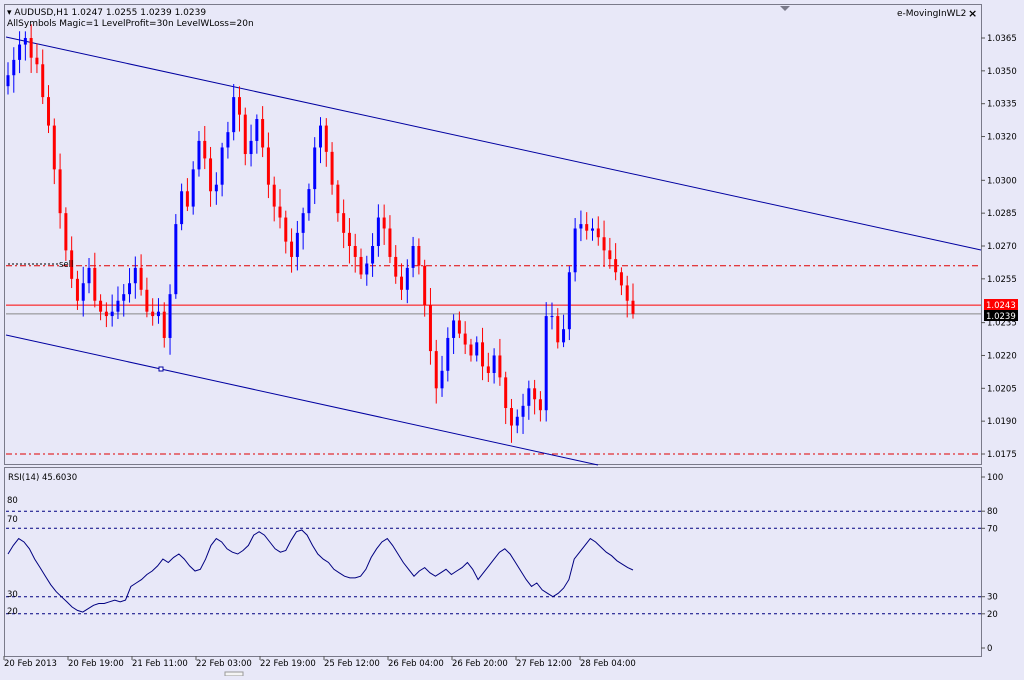 This screenshot has height=680, width=1024. What do you see at coordinates (544, 664) in the screenshot?
I see `time-tick-label: 27 Feb 12:00` at bounding box center [544, 664].